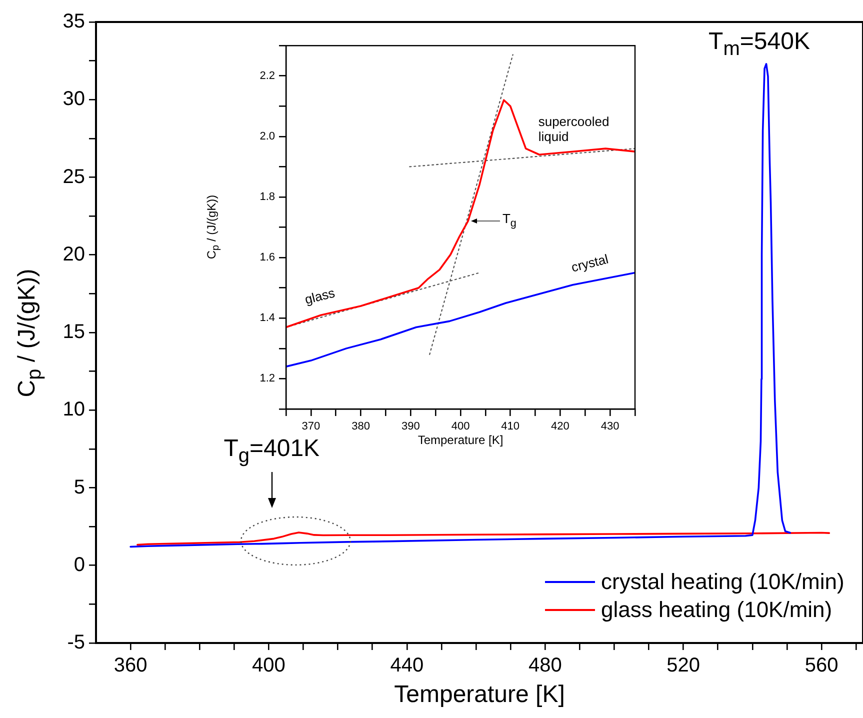  What do you see at coordinates (267, 197) in the screenshot?
I see `y-tick-label: 1.8` at bounding box center [267, 197].